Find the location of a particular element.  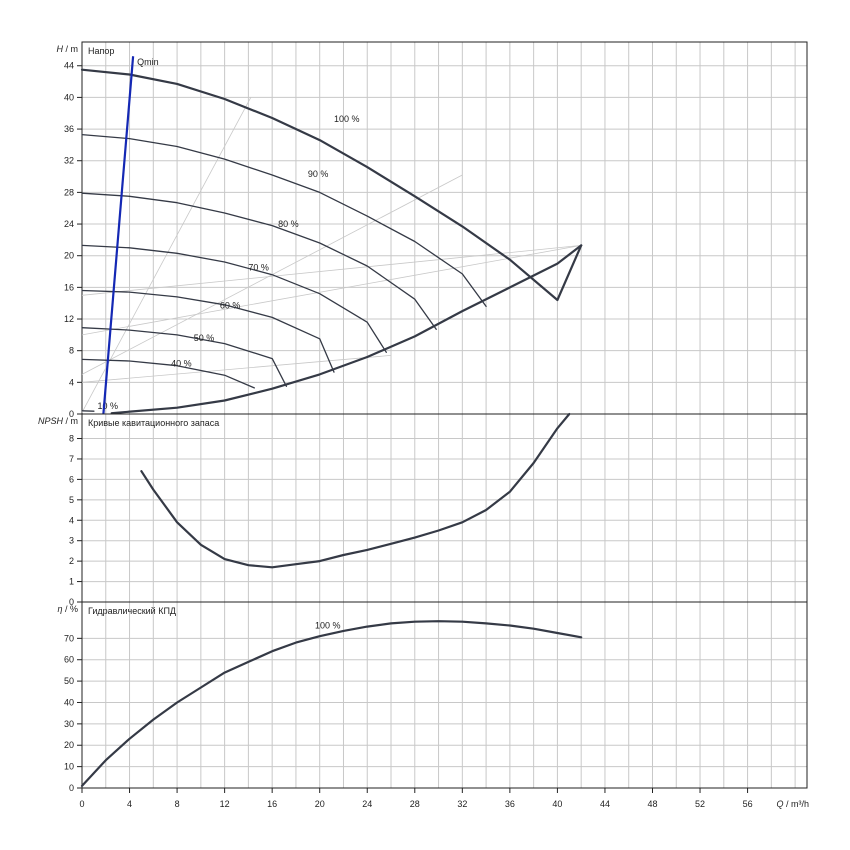

x-tick-label: 12 is located at coordinates (225, 804).